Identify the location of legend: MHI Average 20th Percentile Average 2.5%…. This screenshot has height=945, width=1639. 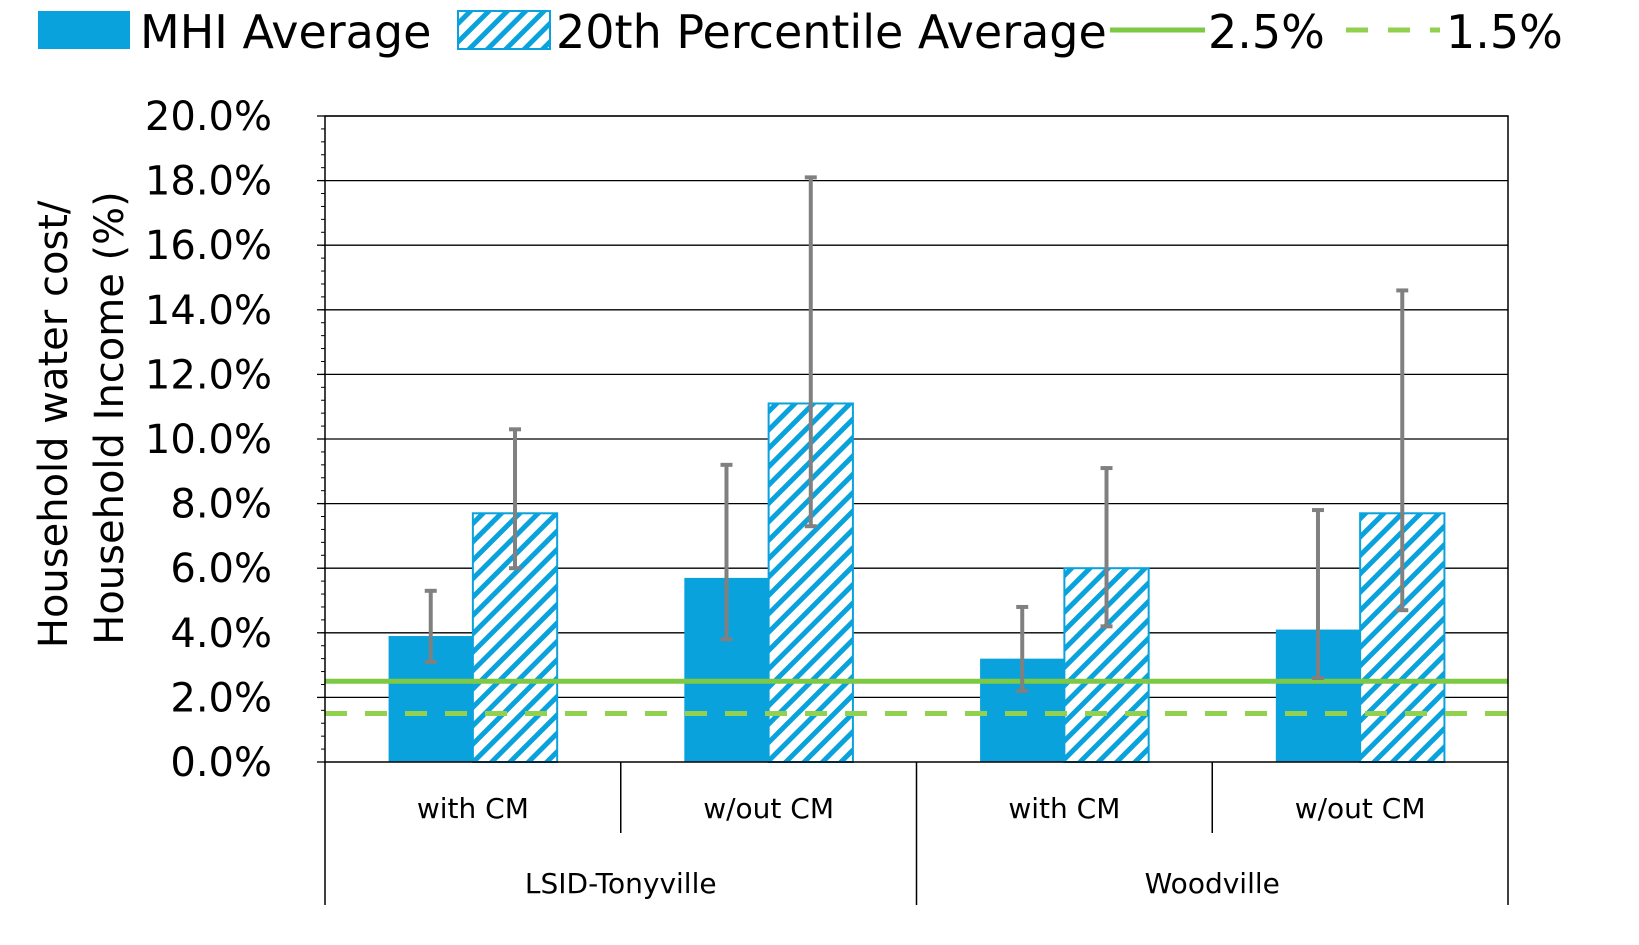
(800, 32).